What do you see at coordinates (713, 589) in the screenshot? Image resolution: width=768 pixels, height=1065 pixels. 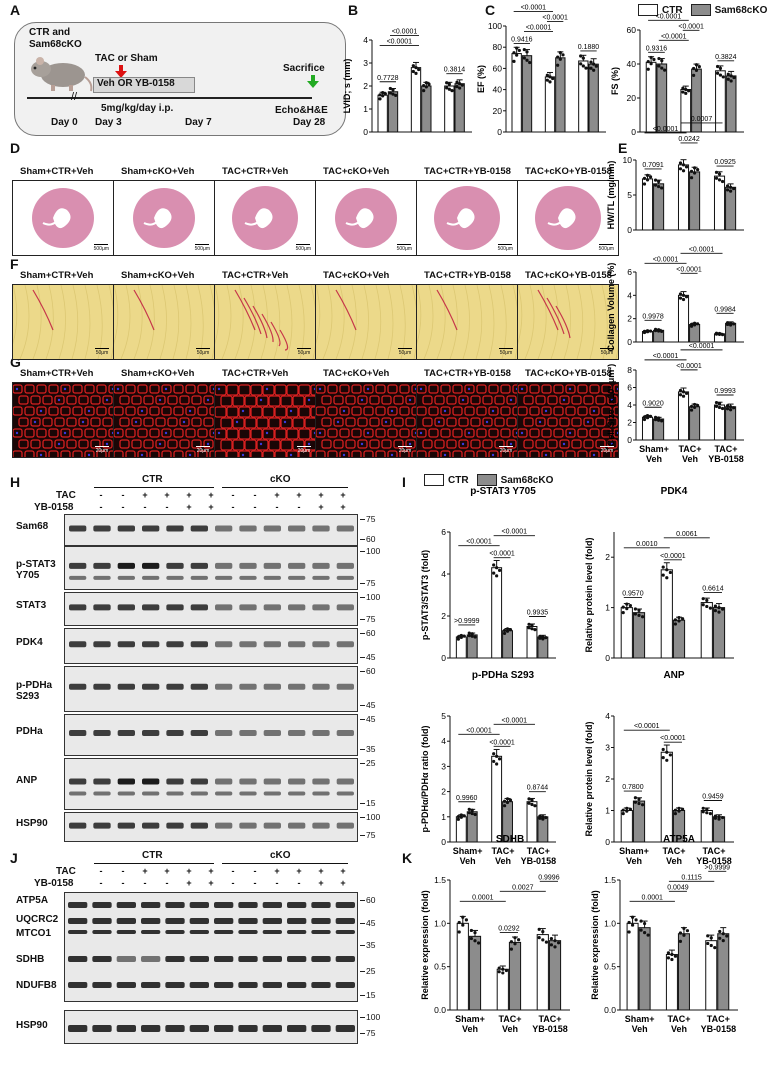 I see `p-value-label: 0.6614` at bounding box center [713, 589].